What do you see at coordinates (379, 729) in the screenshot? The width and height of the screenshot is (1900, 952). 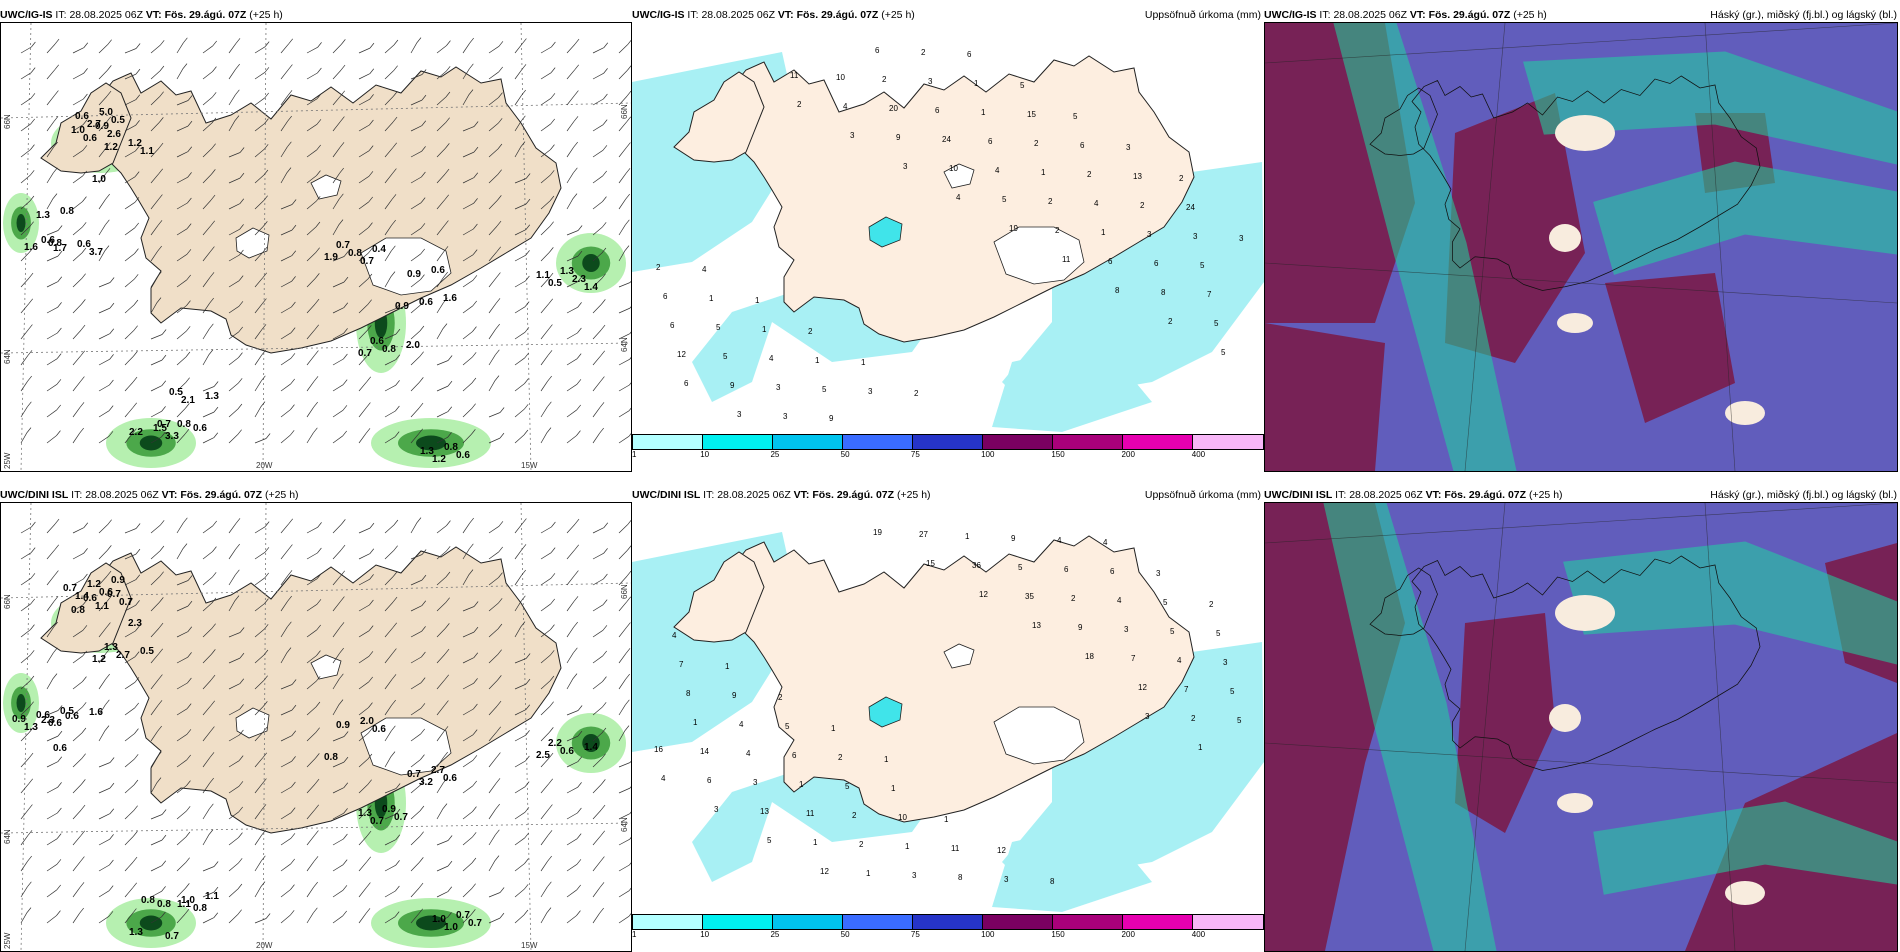 I see `precip-value: 0.6` at bounding box center [379, 729].